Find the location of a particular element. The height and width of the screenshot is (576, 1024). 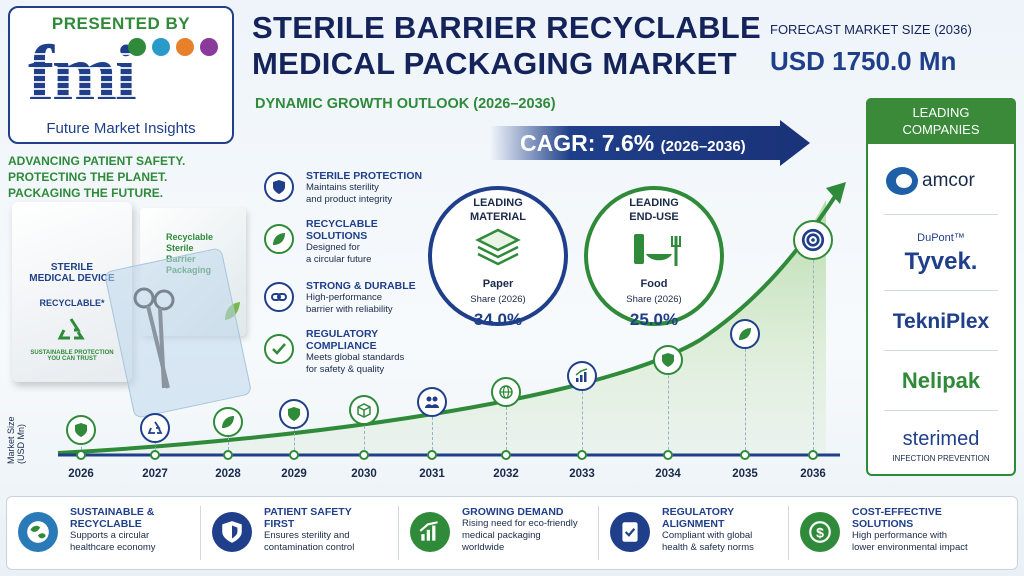

leading-enduse-label: LEADING END-USE is located at coordinates (654, 210).